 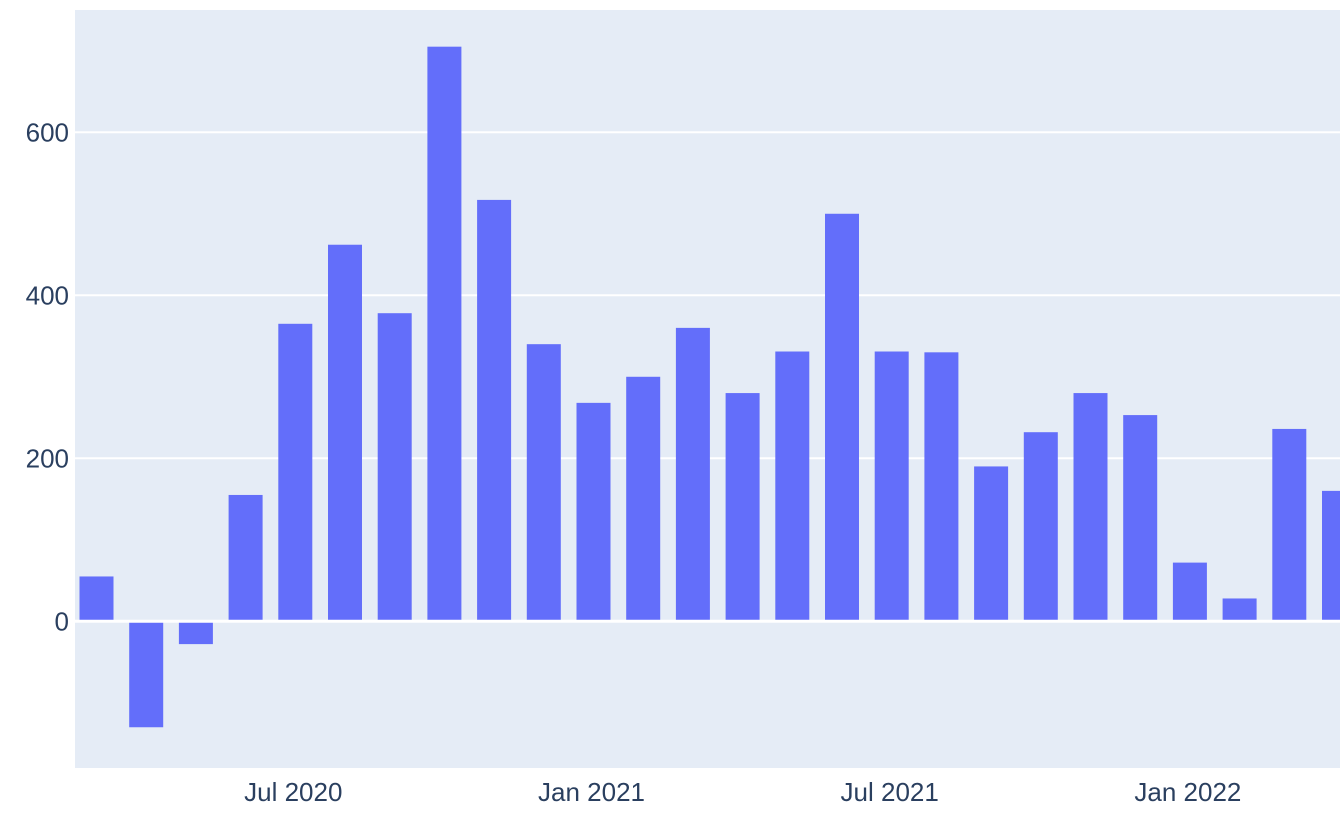 What do you see at coordinates (1187, 792) in the screenshot?
I see `x-tick-label: Jan 2022` at bounding box center [1187, 792].